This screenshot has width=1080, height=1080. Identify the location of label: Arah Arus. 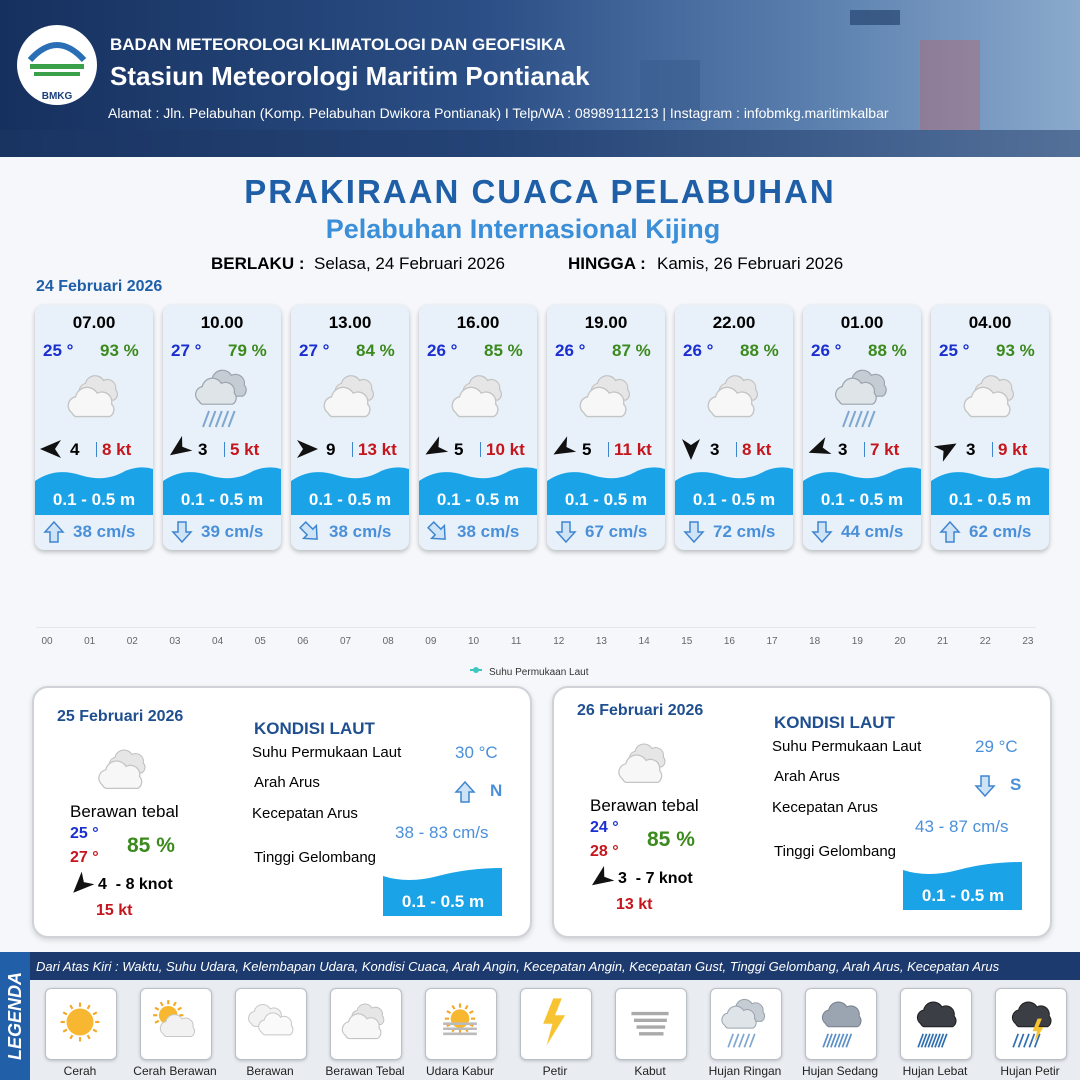
(287, 782).